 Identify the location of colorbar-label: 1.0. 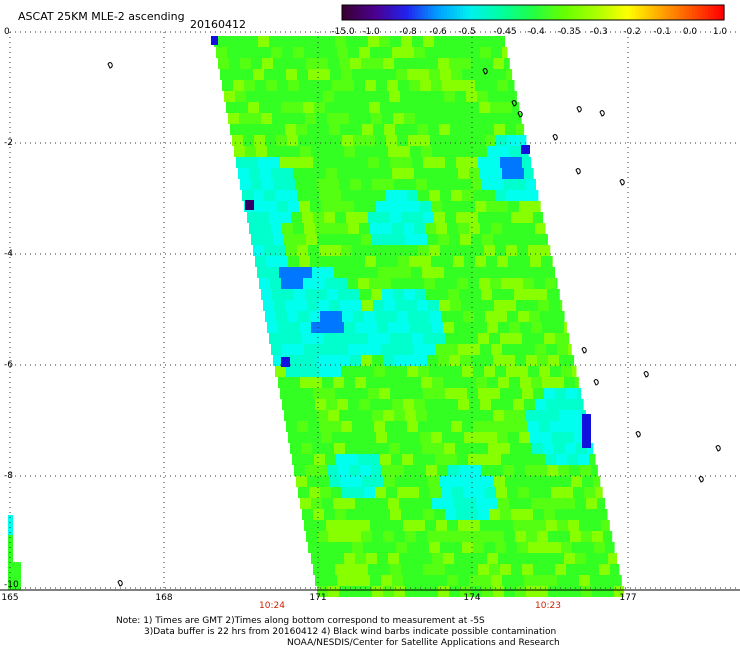
(720, 32).